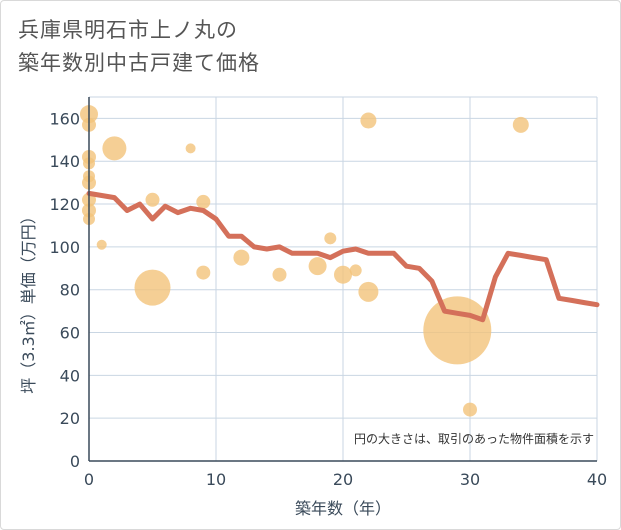 This screenshot has height=530, width=621. What do you see at coordinates (470, 479) in the screenshot?
I see `x-tick-label: 30` at bounding box center [470, 479].